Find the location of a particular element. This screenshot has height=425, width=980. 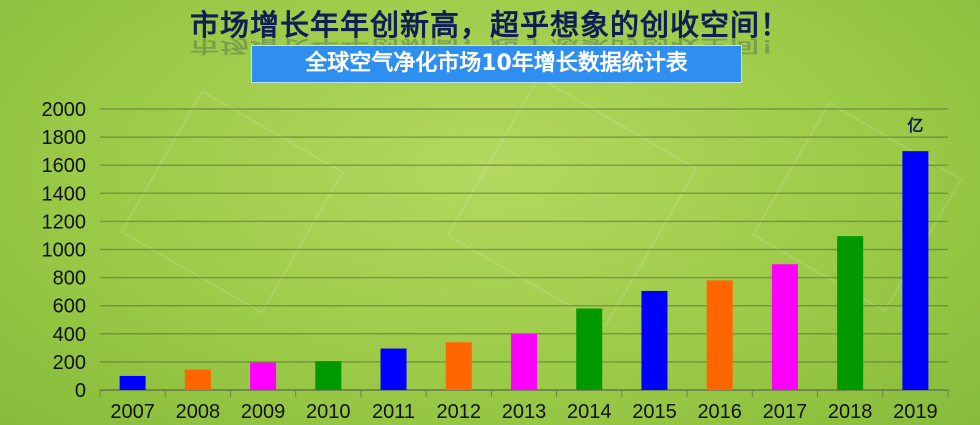

y-tick-label: 1000 is located at coordinates (64, 251).